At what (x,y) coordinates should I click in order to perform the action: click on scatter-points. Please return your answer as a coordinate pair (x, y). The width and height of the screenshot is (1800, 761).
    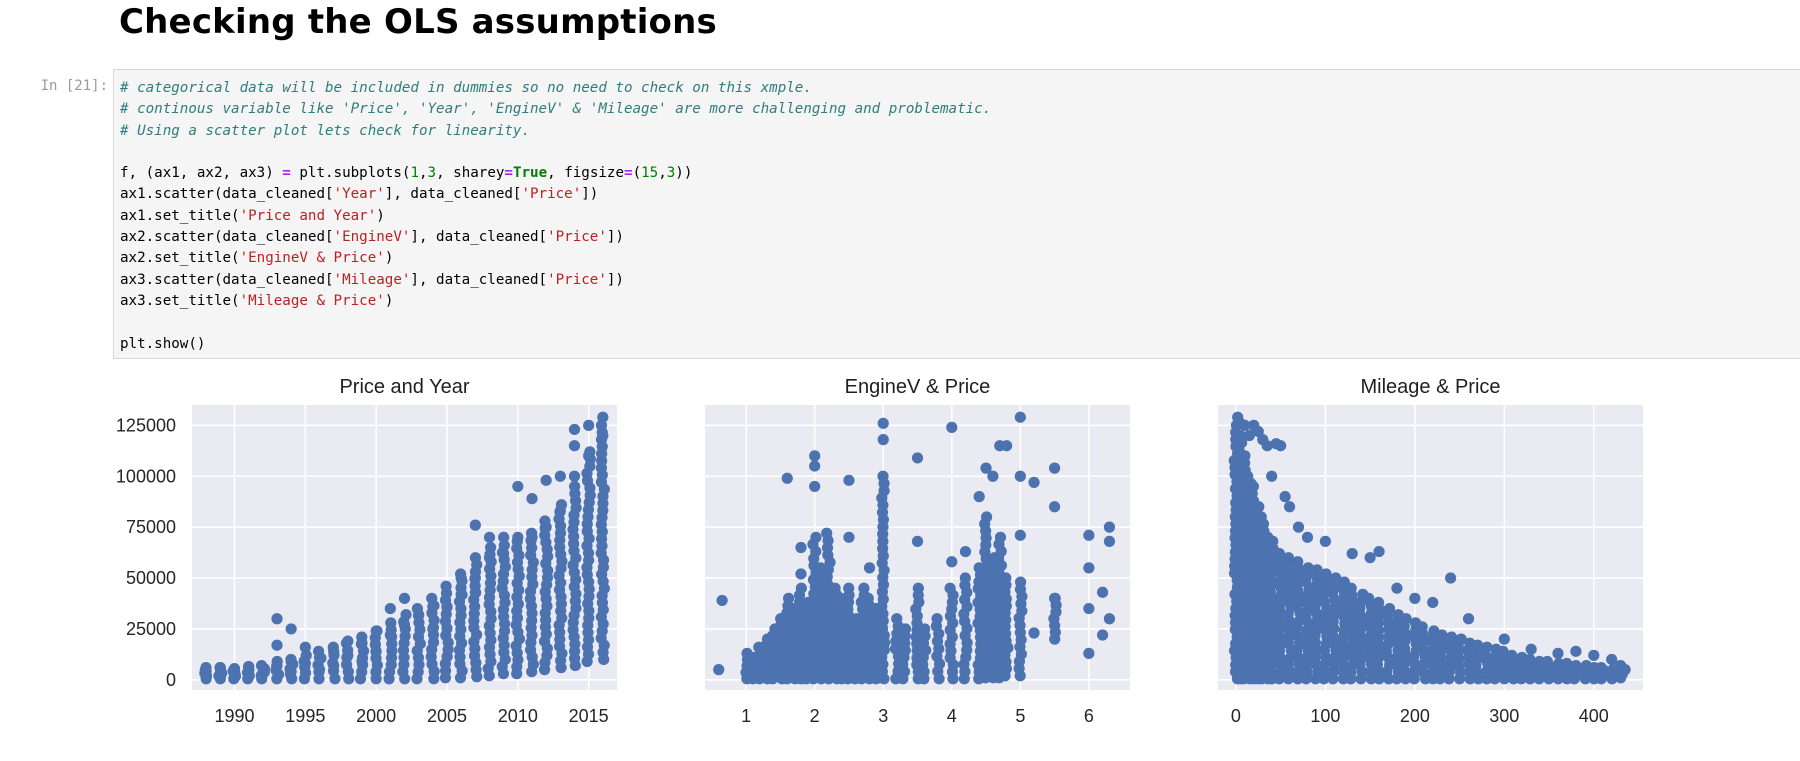
    Looking at the image, I should click on (914, 548).